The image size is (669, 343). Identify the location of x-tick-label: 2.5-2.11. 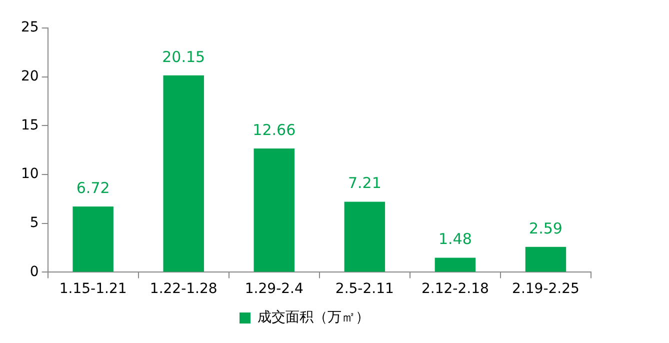
(364, 289).